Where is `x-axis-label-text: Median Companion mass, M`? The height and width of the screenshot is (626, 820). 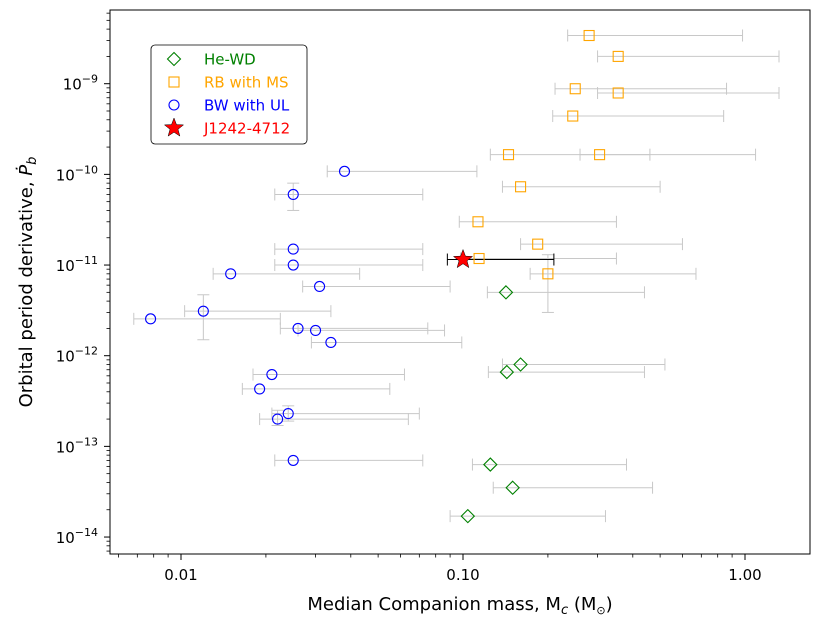
x-axis-label-text: Median Companion mass, M is located at coordinates (434, 604).